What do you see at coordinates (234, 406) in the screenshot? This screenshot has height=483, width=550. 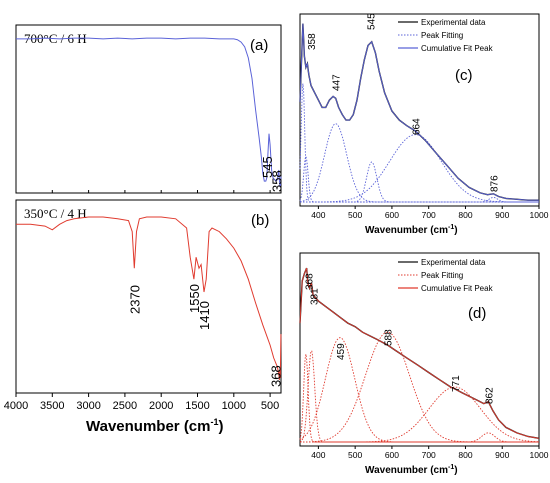 I see `left-x-tick-label: 1000` at bounding box center [234, 406].